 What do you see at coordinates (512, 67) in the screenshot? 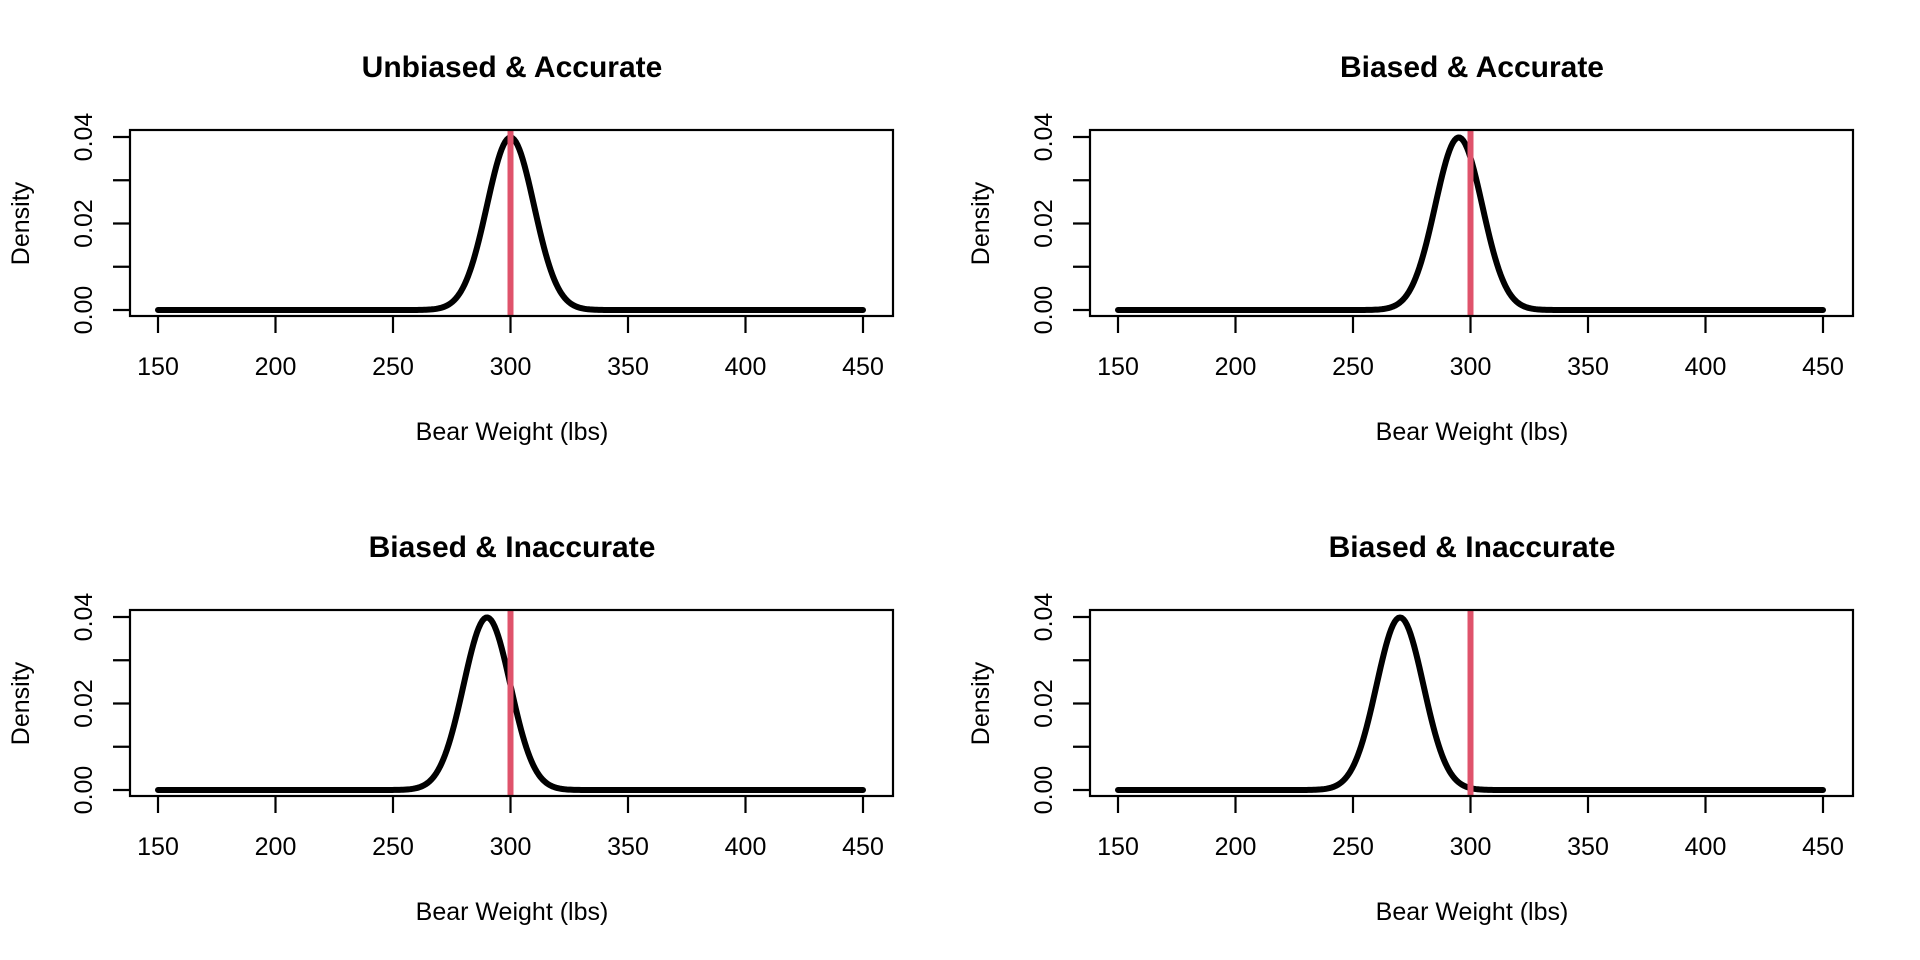
I see `chart-title: Unbiased & Accurate` at bounding box center [512, 67].